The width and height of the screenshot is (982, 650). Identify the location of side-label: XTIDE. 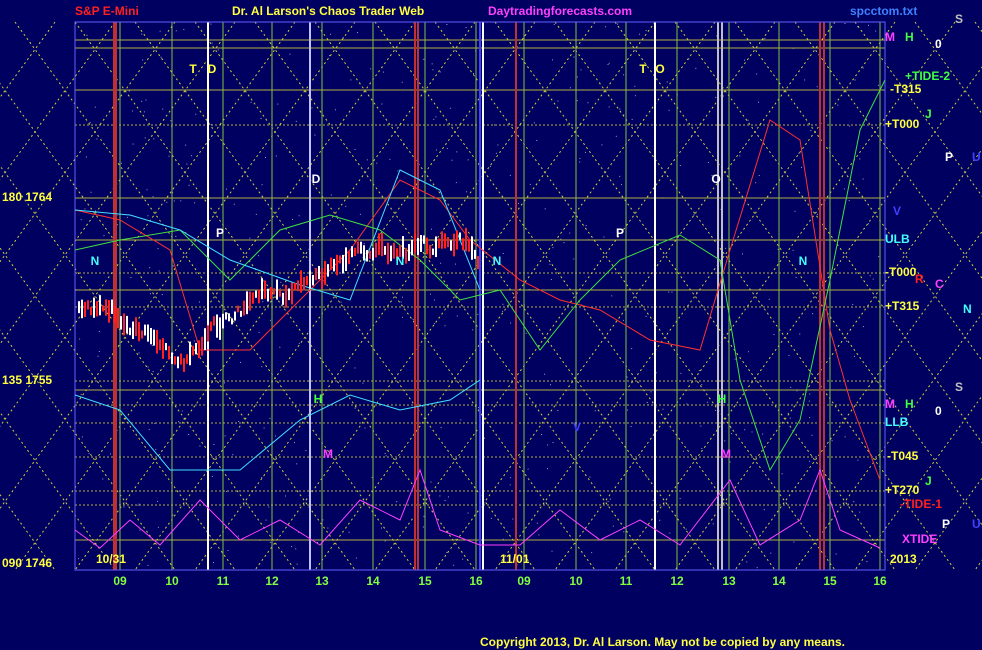
(919, 539).